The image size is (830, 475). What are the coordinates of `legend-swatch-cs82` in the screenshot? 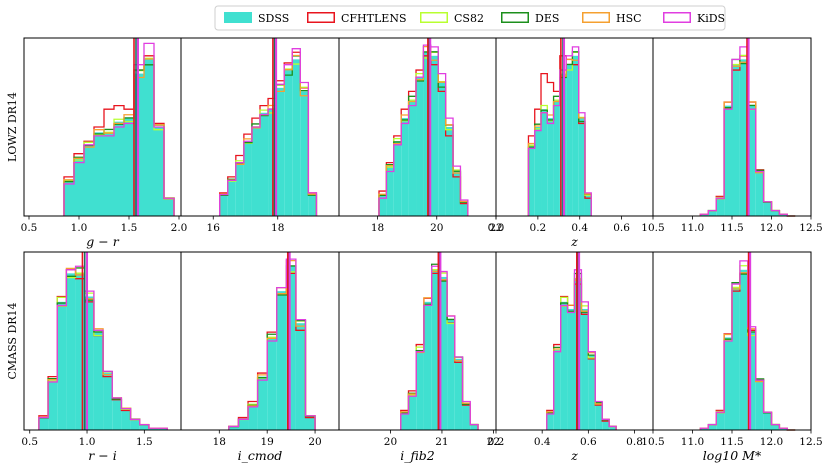 It's located at (434, 17).